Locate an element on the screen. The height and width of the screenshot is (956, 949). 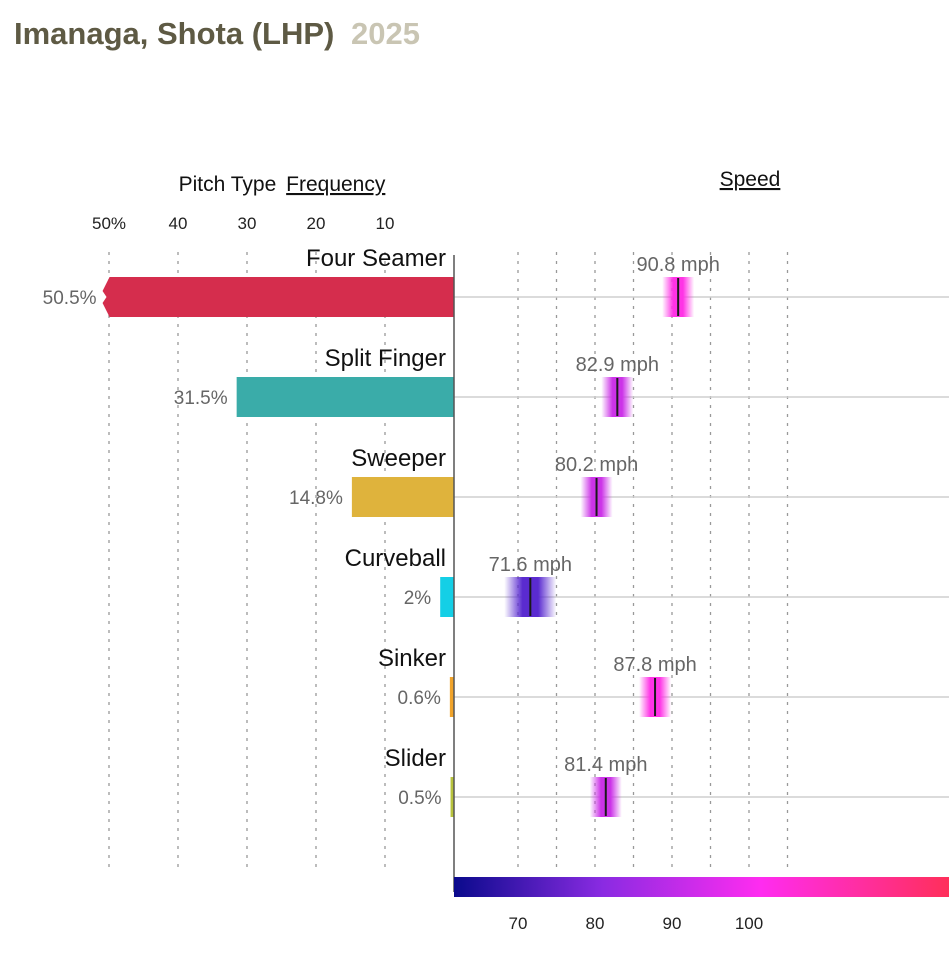
frequency-value-label: 14.8% is located at coordinates (316, 498).